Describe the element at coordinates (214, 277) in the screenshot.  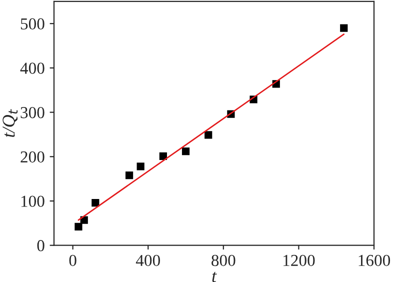
I see `x-axis-title: t` at that location.